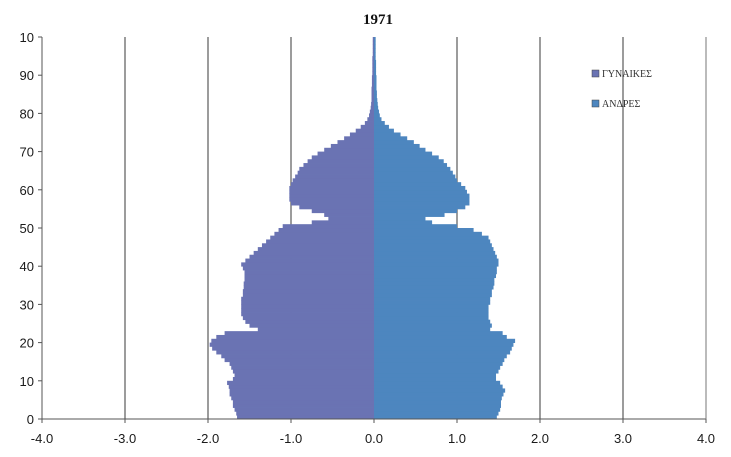 This screenshot has height=457, width=731. I want to click on legend-swatch-male, so click(595, 103).